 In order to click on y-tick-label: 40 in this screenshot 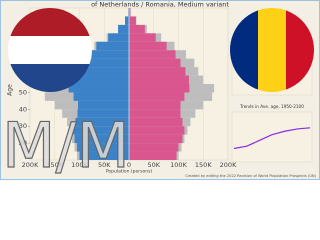, I will do `click(23, 109)`.